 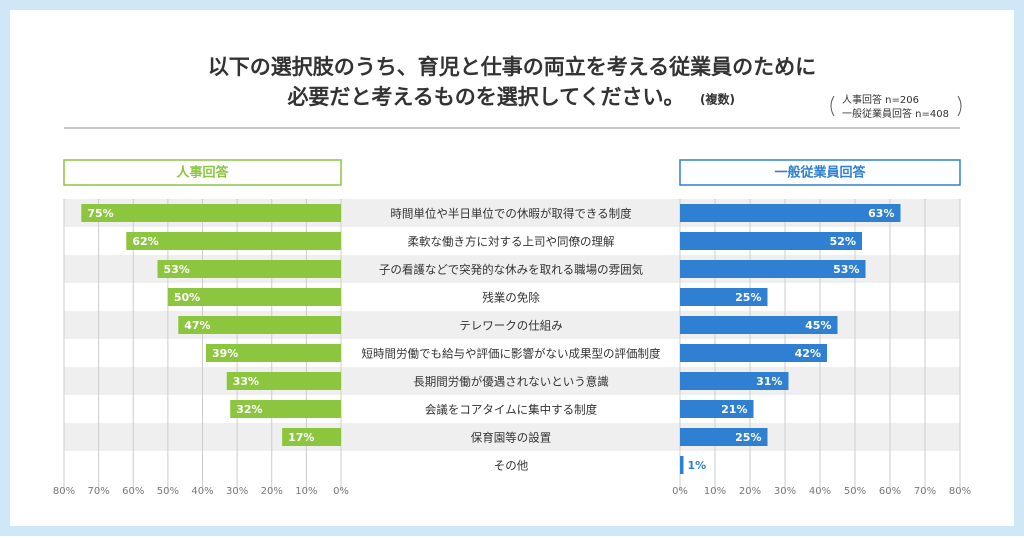 What do you see at coordinates (808, 353) in the screenshot?
I see `value-label: 42%` at bounding box center [808, 353].